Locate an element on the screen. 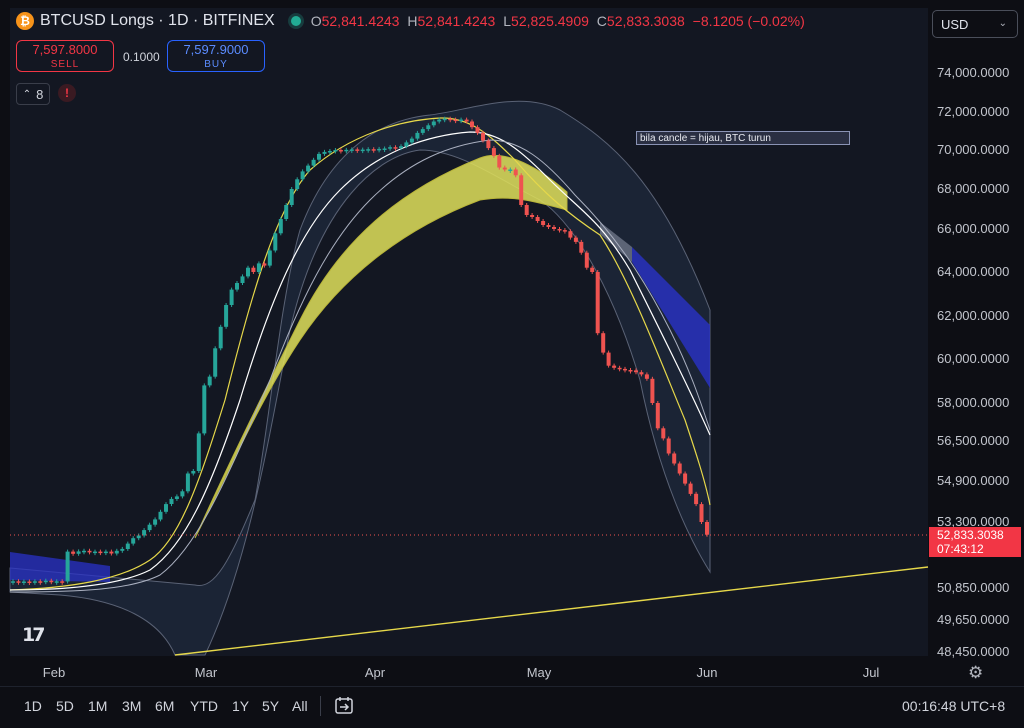 This screenshot has width=1024, height=728. timeframe-6m: 6M is located at coordinates (165, 706).